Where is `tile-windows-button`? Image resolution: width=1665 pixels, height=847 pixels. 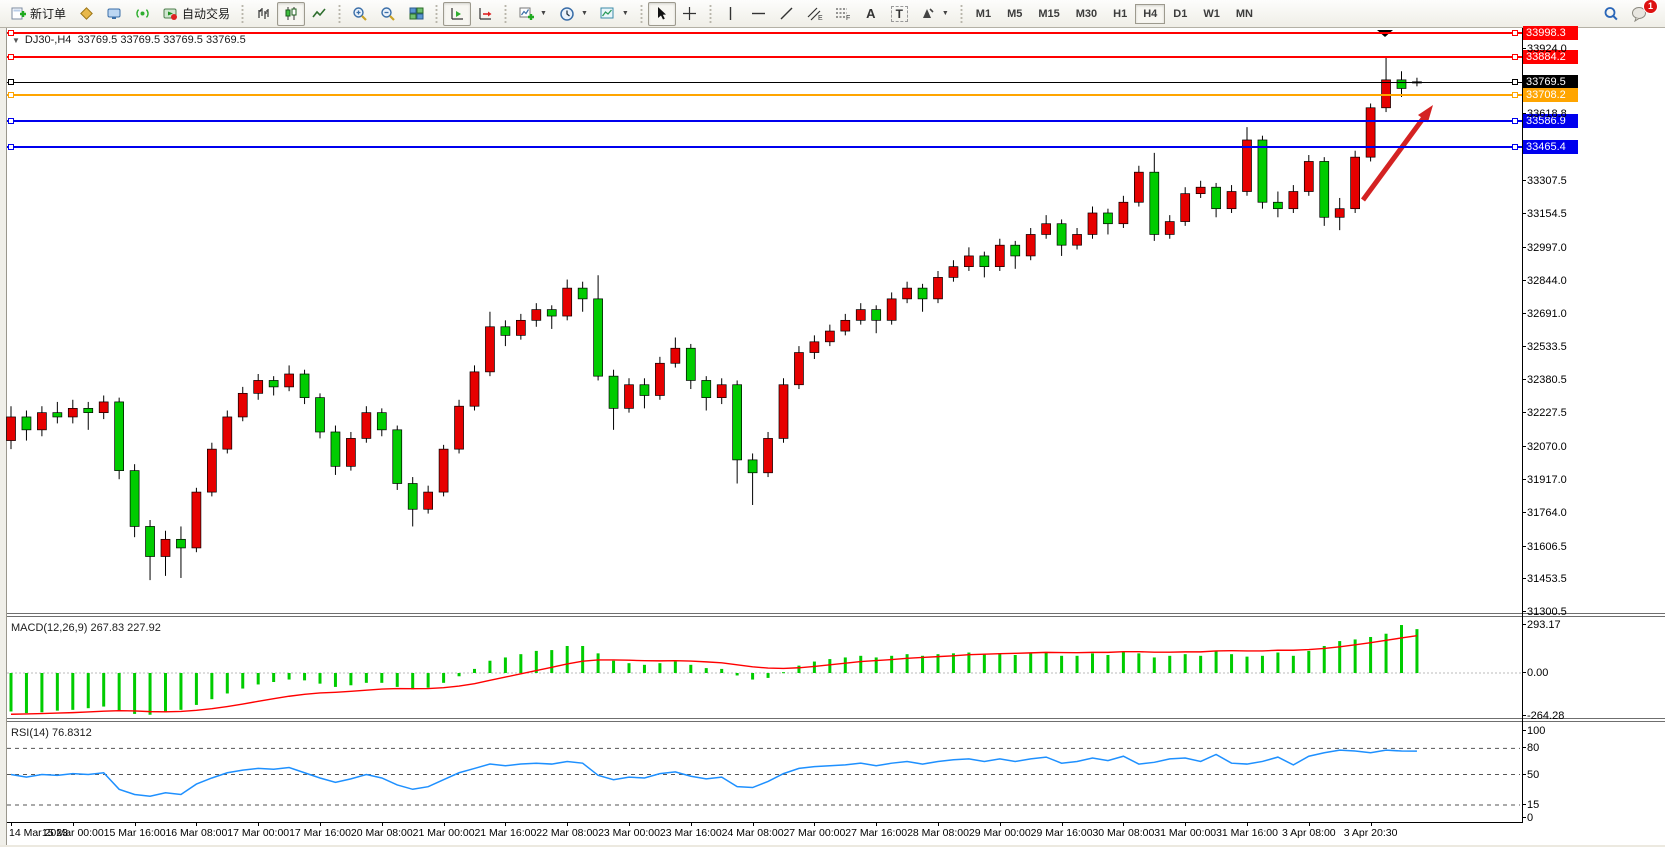
tile-windows-button is located at coordinates (416, 14).